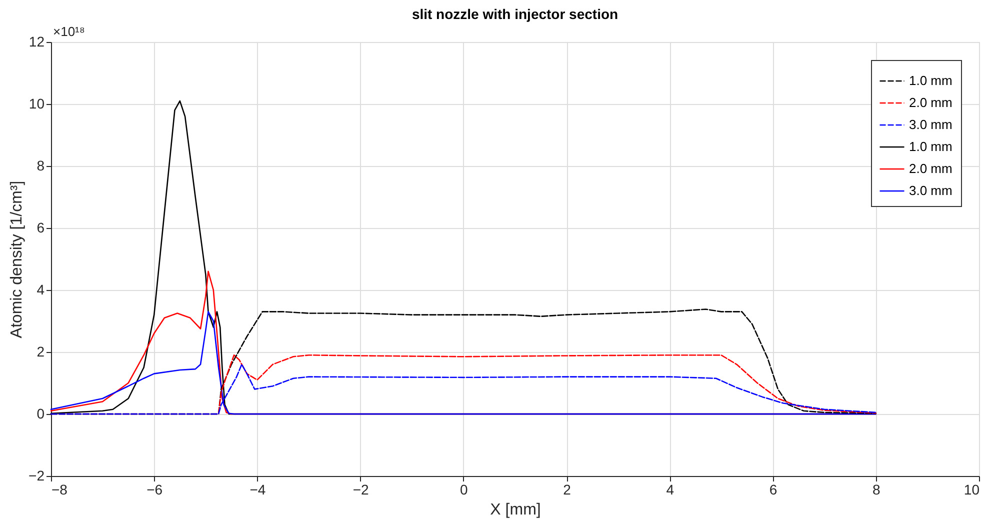 The width and height of the screenshot is (995, 522). What do you see at coordinates (464, 490) in the screenshot?
I see `x-tick-label: 0` at bounding box center [464, 490].